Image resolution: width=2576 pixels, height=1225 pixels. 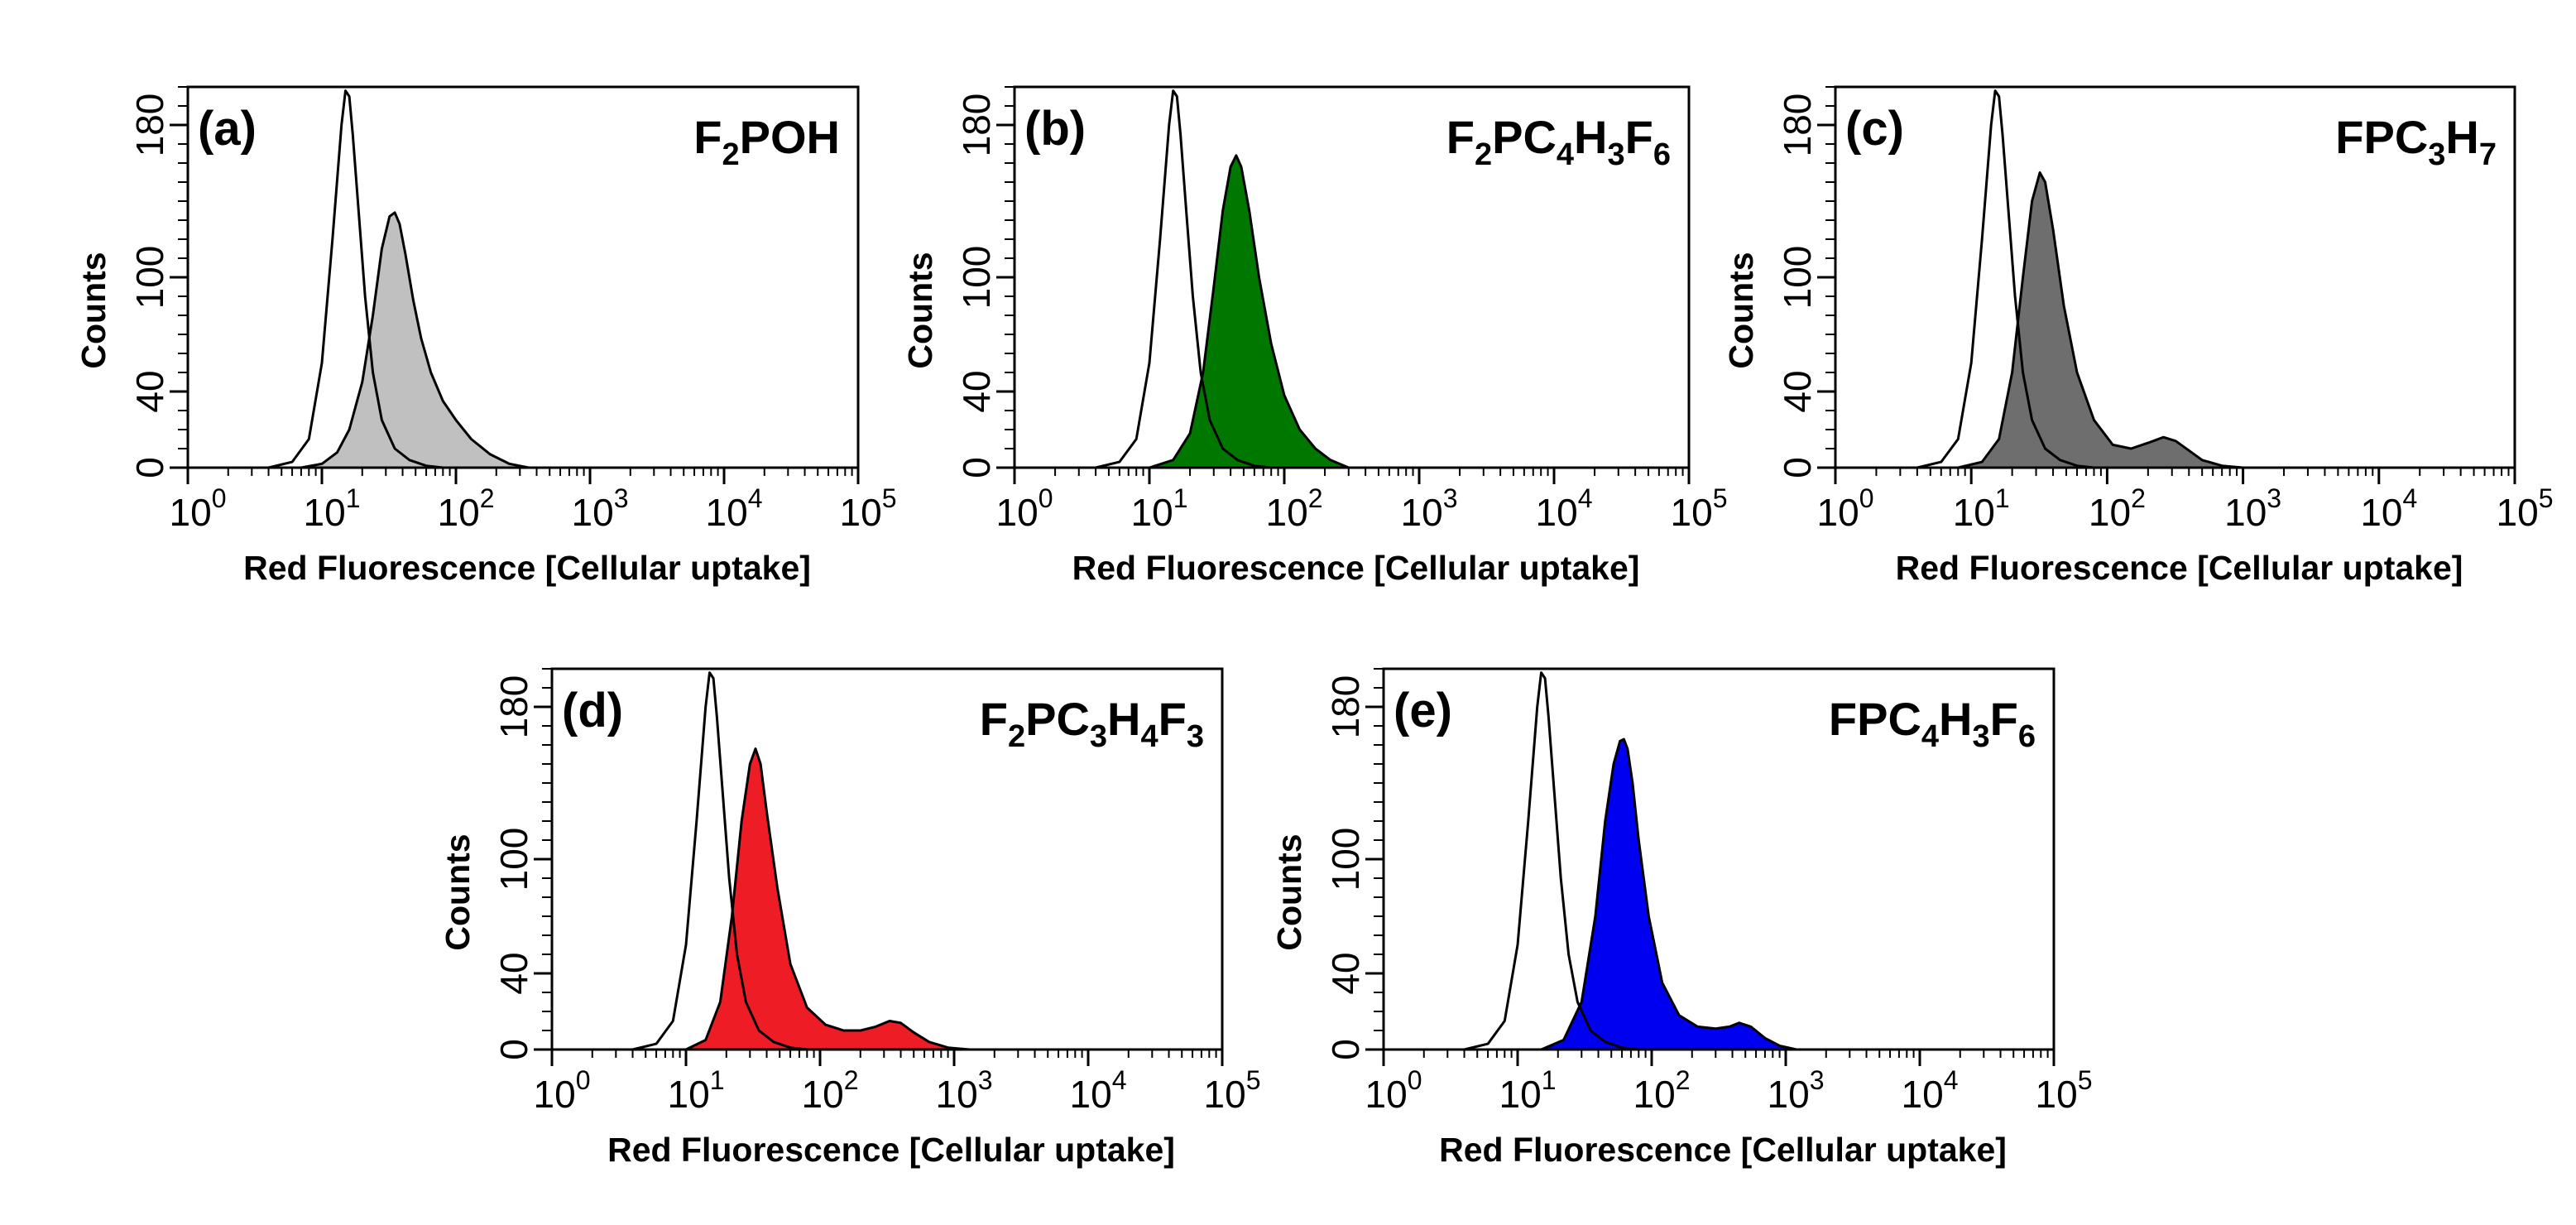 I want to click on compound-label: F2​PC3​H4​F3​, so click(x=1092, y=723).